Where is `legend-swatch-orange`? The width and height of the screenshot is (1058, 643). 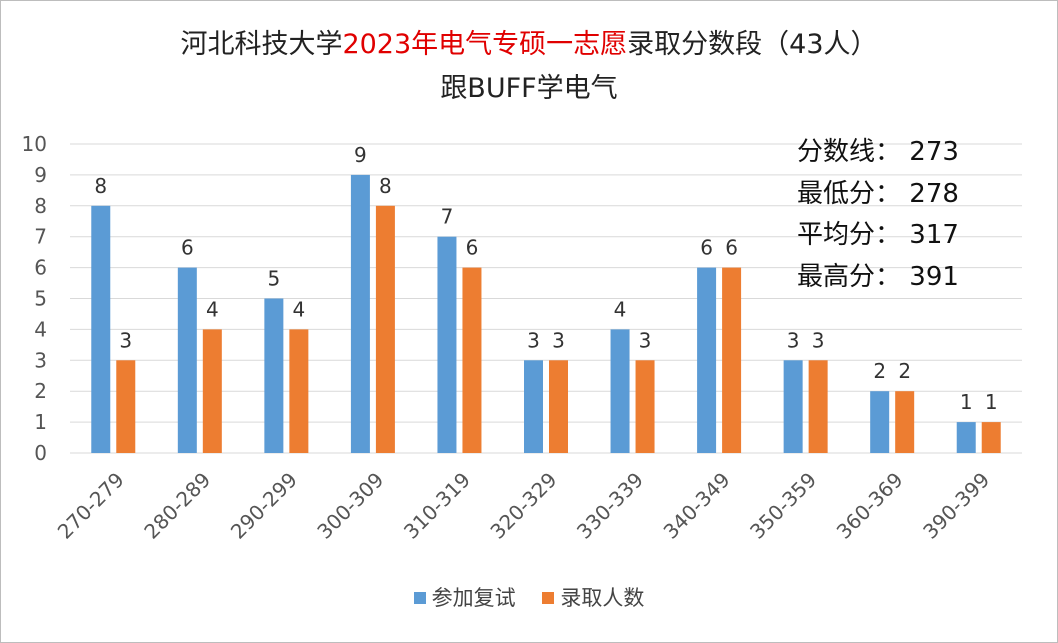 legend-swatch-orange is located at coordinates (548, 598).